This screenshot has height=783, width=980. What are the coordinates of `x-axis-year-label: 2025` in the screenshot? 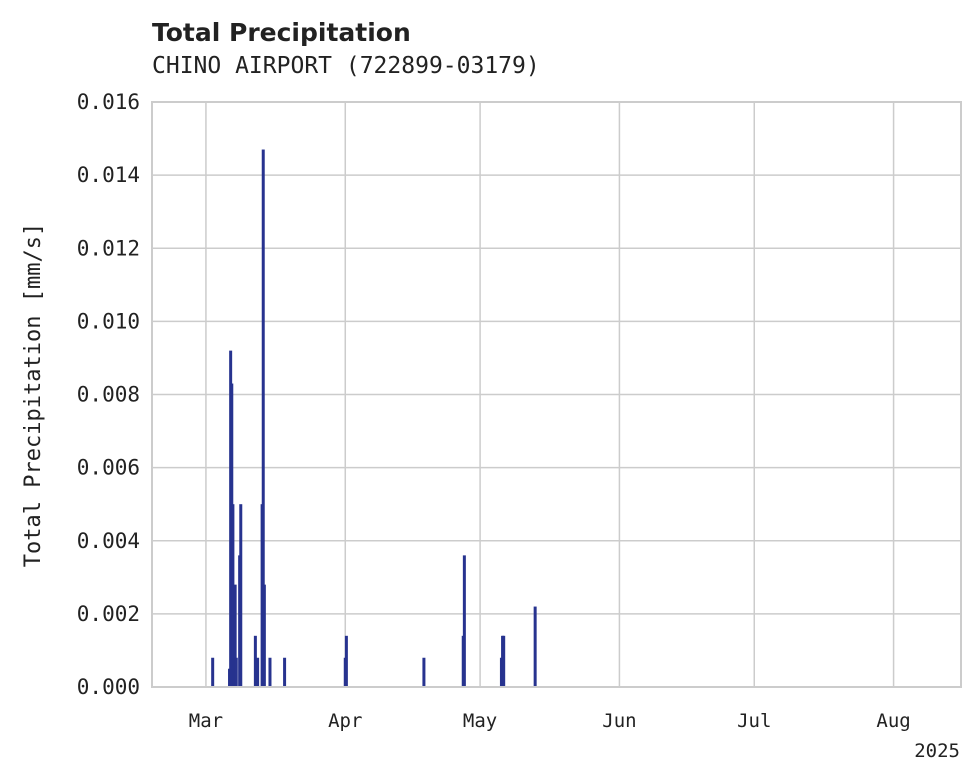 It's located at (937, 751).